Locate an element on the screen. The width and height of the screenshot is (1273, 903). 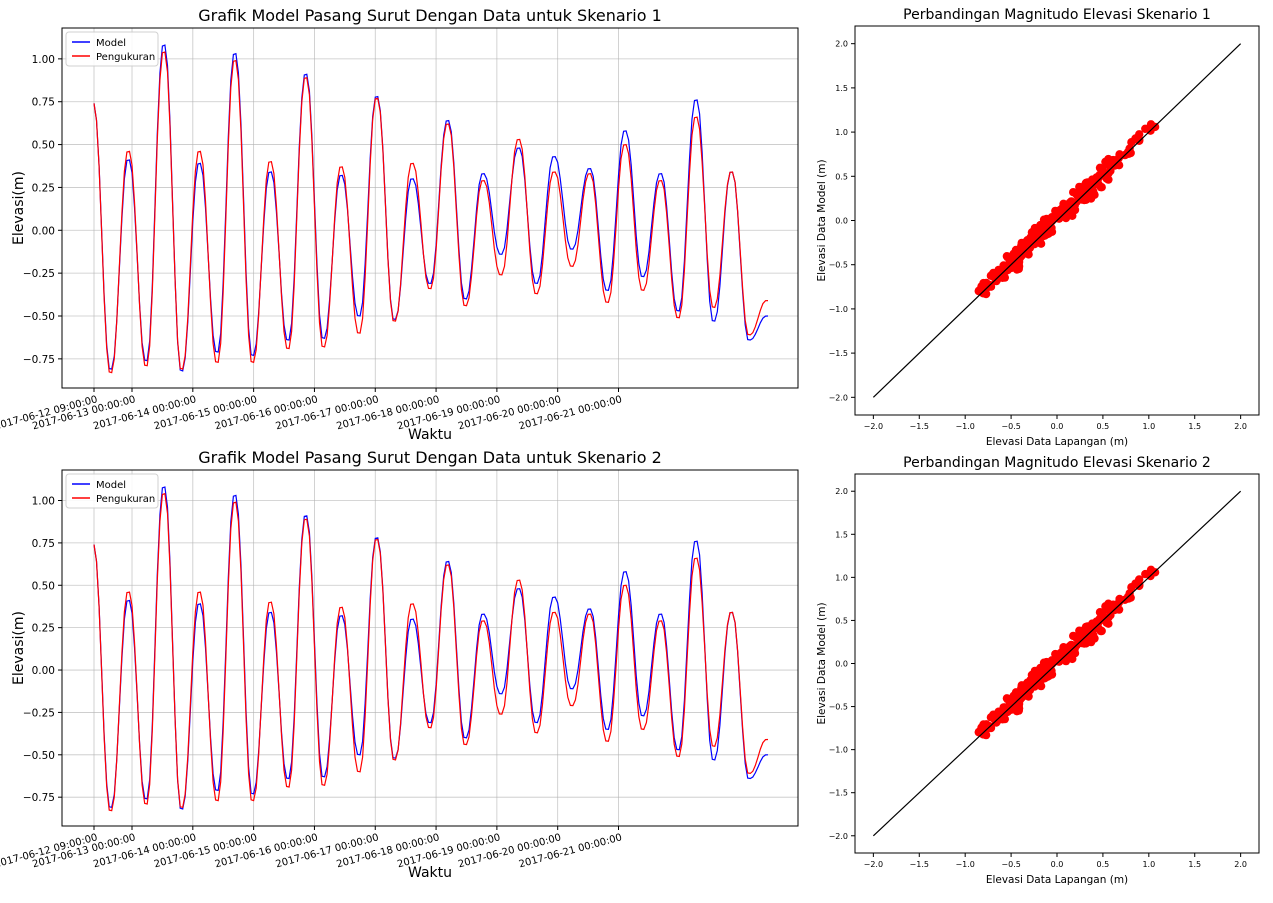
x-tick-label: −0.5 is located at coordinates (1010, 864).